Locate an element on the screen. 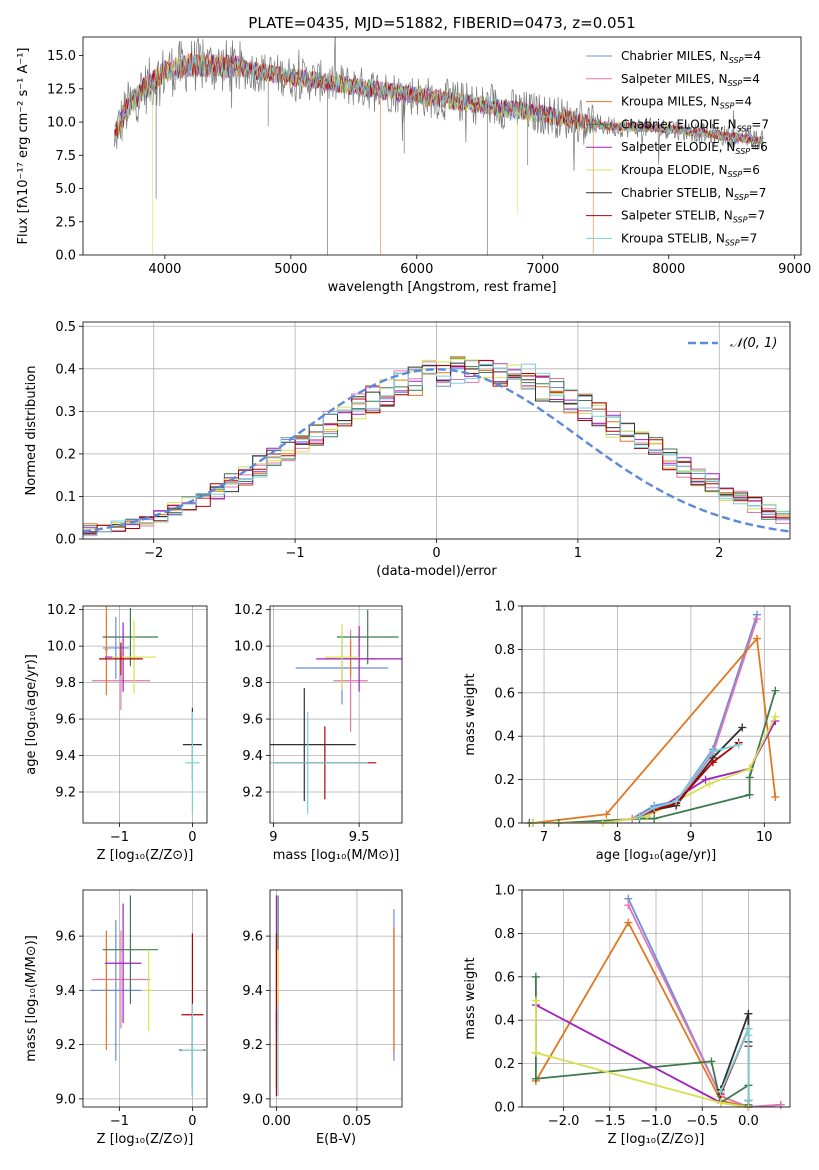 The height and width of the screenshot is (1170, 819). y-axis-label: Normed distribution is located at coordinates (31, 431).